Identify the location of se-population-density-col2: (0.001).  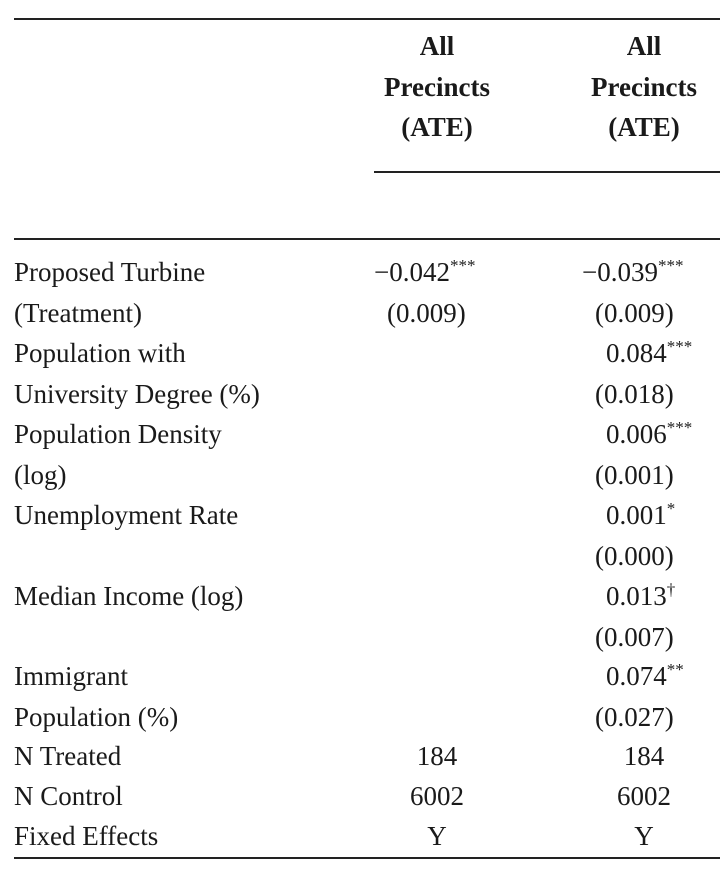
(634, 475).